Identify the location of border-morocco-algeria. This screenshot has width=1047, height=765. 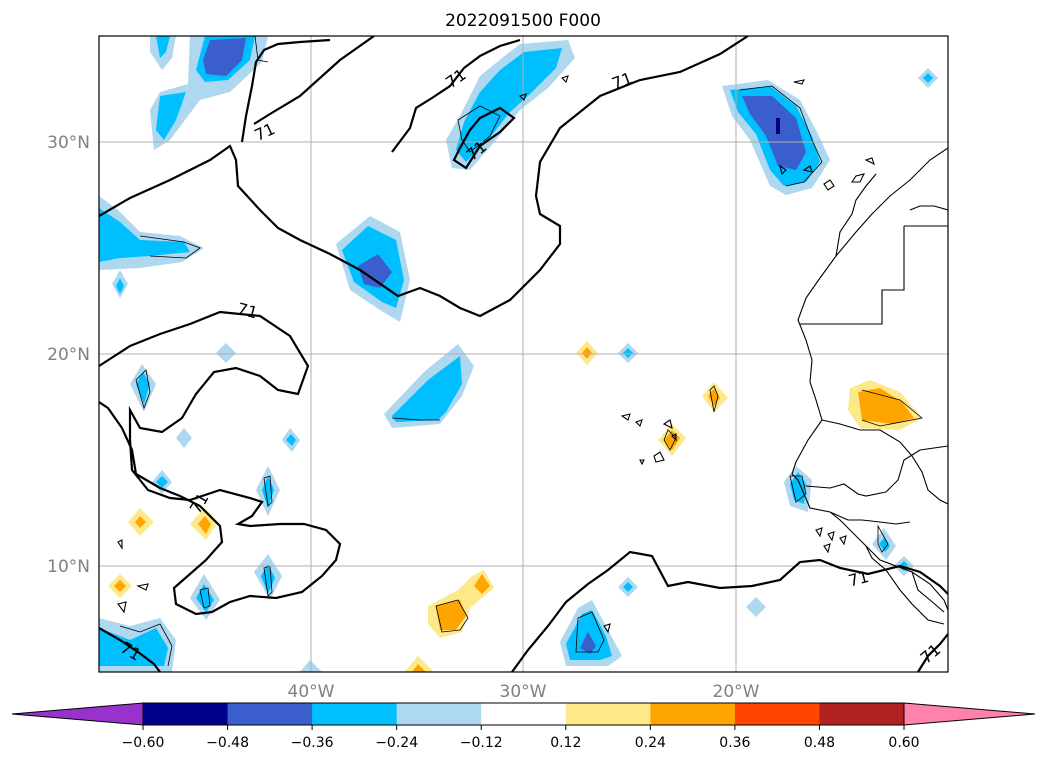
(852, 275).